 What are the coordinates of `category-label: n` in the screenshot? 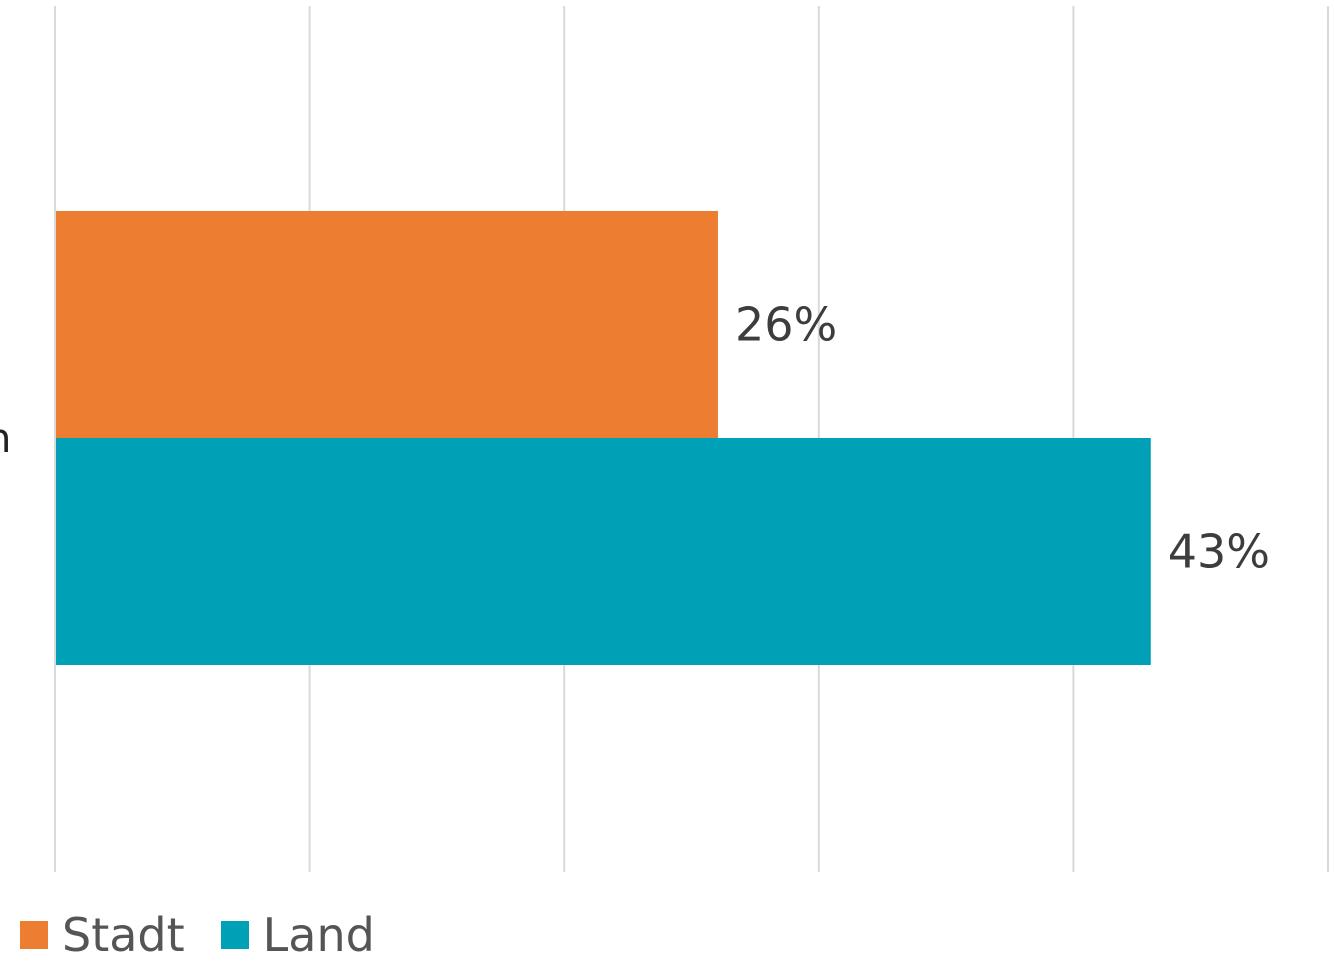 It's located at (5, 439).